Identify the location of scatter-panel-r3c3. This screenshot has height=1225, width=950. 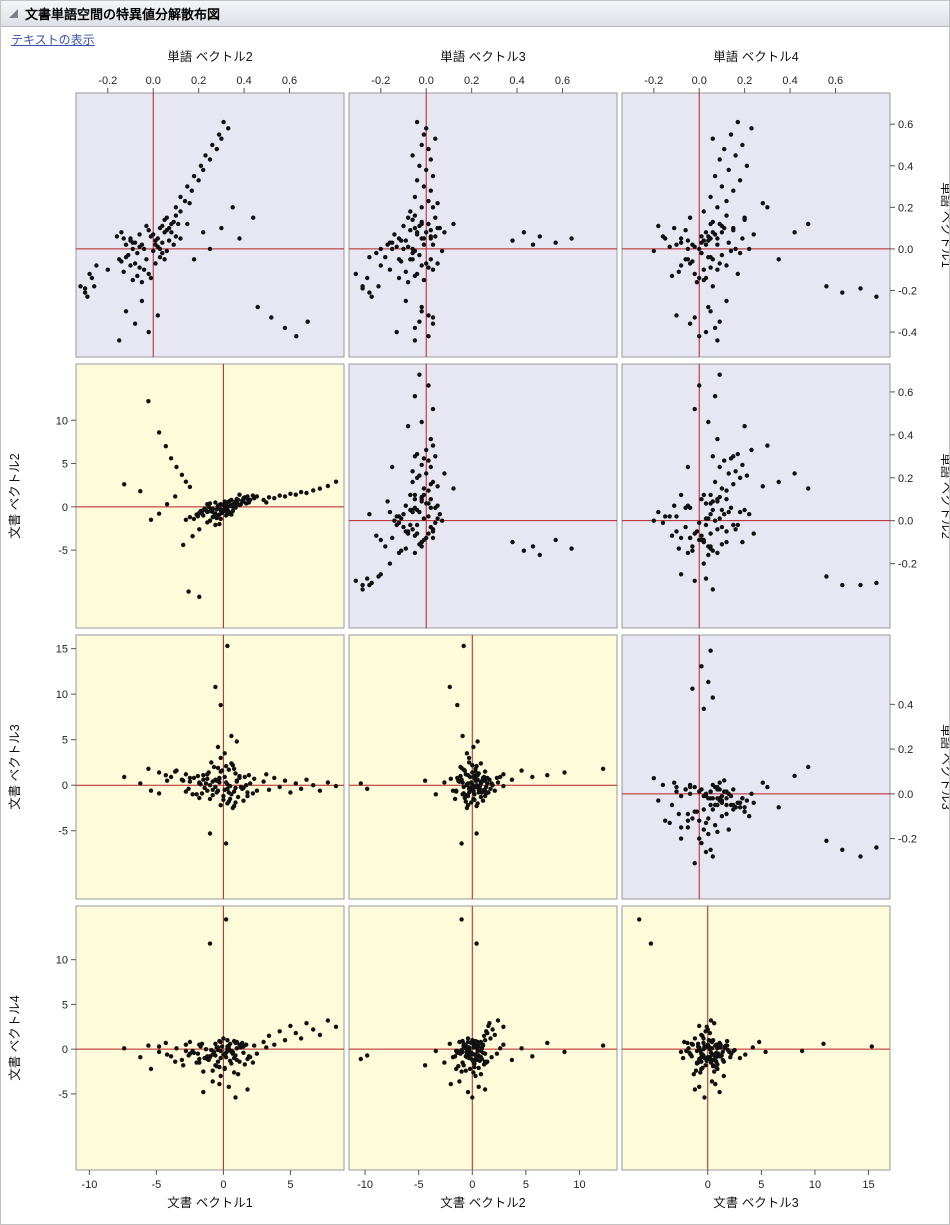
(756, 767).